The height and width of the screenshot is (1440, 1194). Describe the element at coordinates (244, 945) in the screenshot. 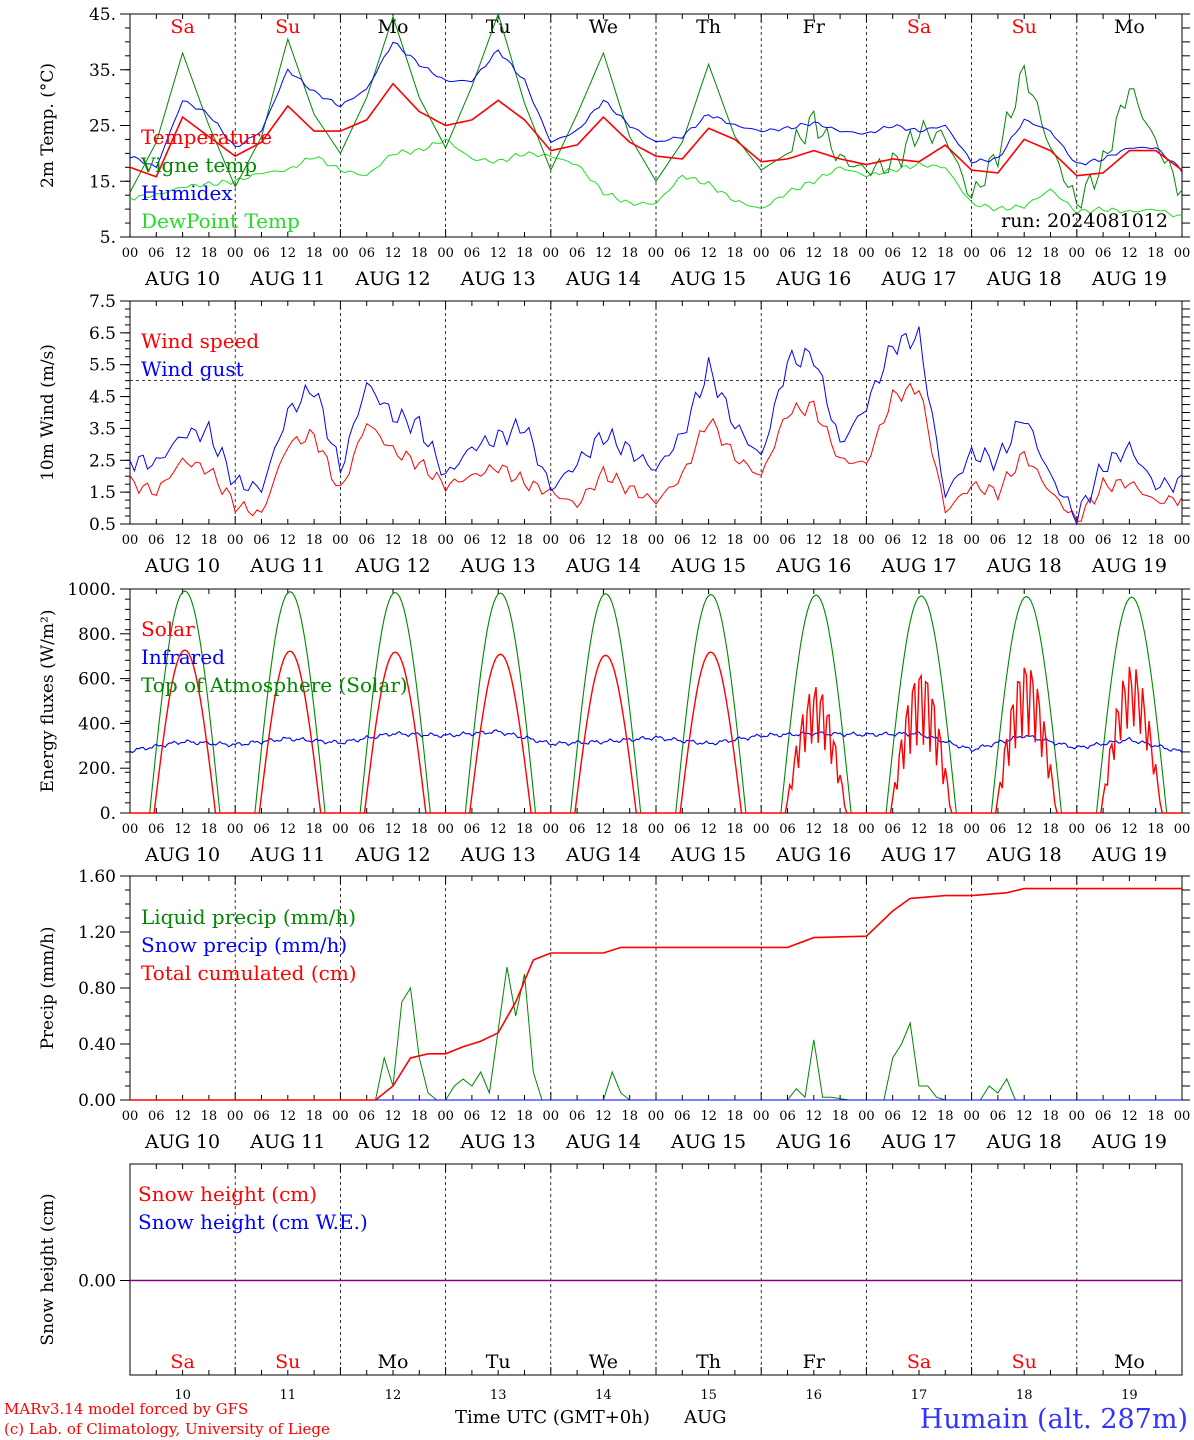

I see `legend-entry: Snow precip (mm/h)` at that location.